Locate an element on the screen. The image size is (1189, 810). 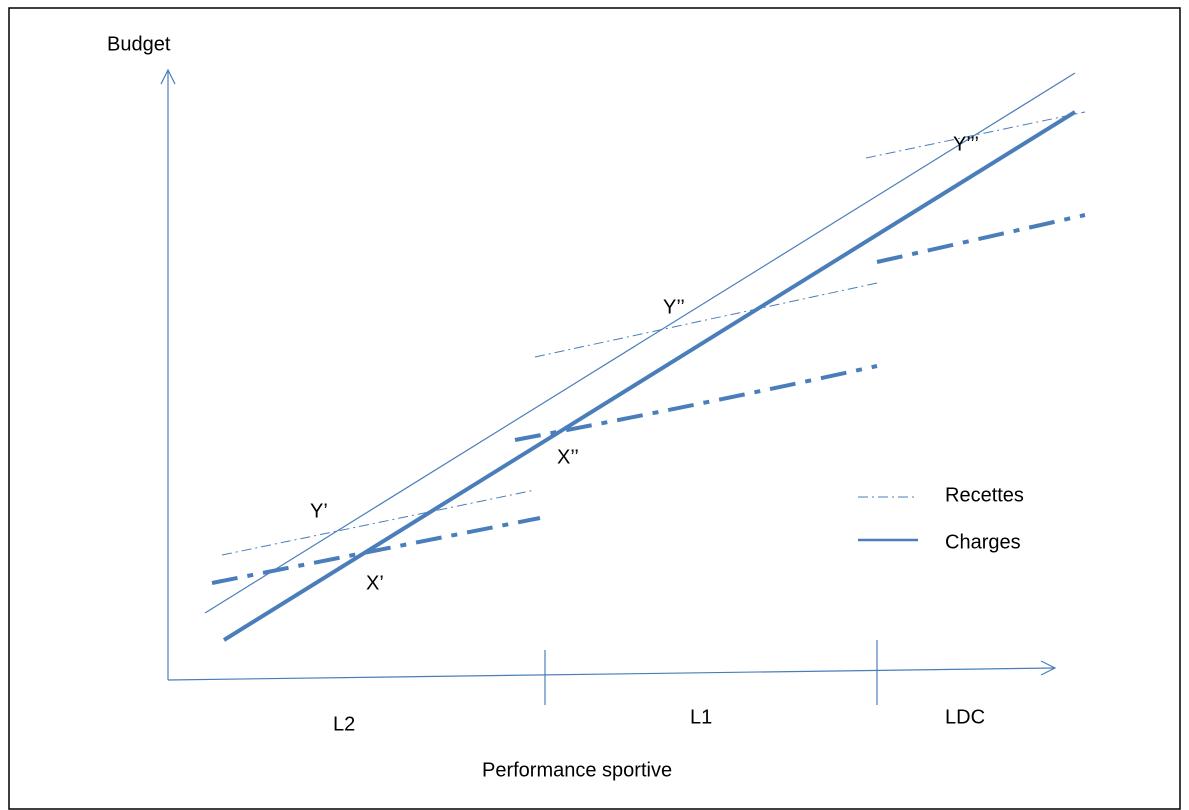
point-label: Y’’ is located at coordinates (674, 307).